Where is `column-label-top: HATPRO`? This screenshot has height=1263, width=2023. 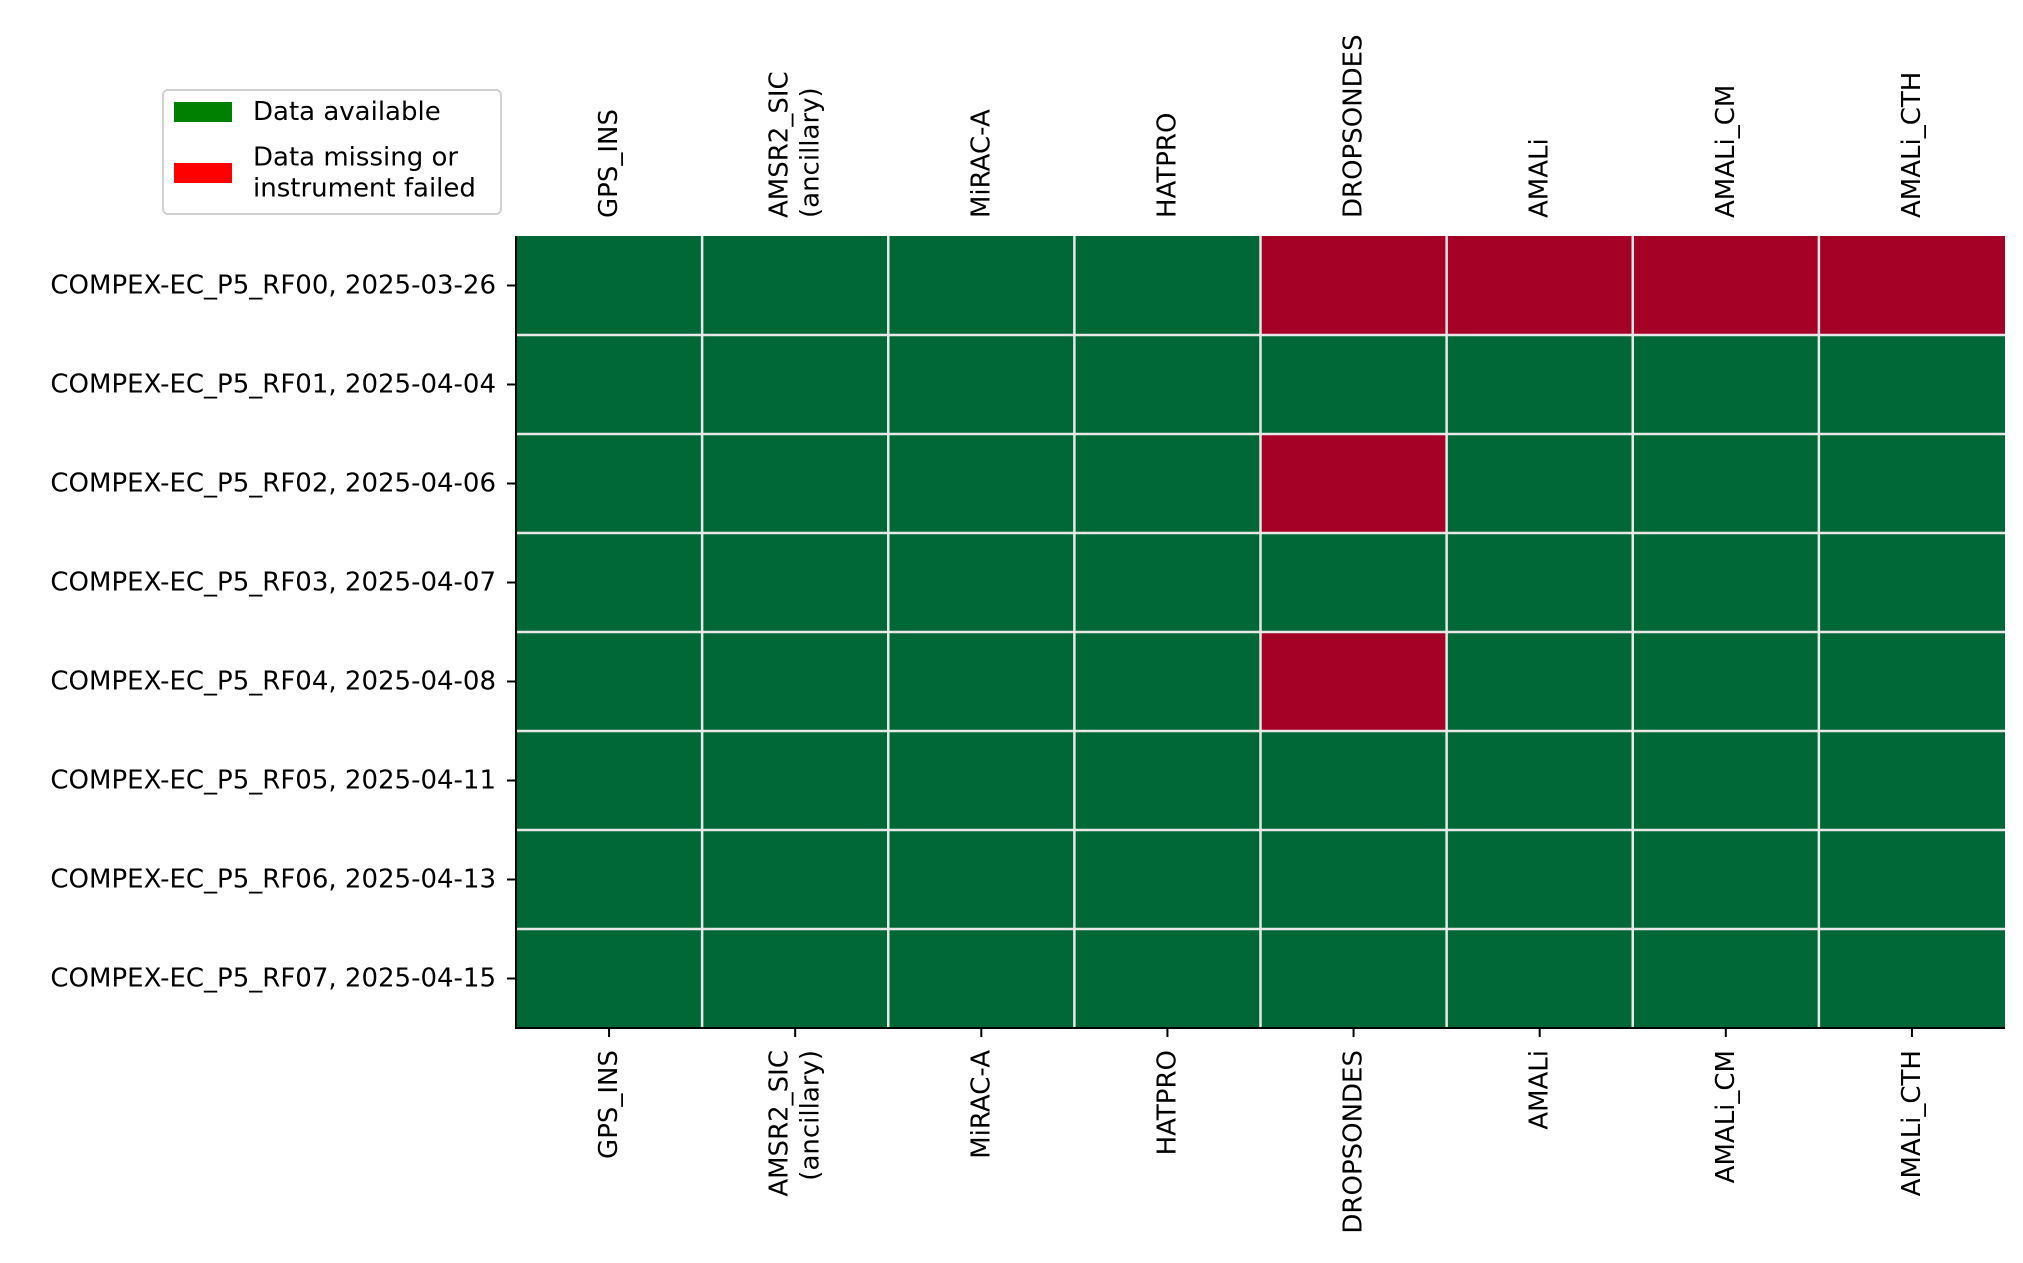 column-label-top: HATPRO is located at coordinates (1167, 165).